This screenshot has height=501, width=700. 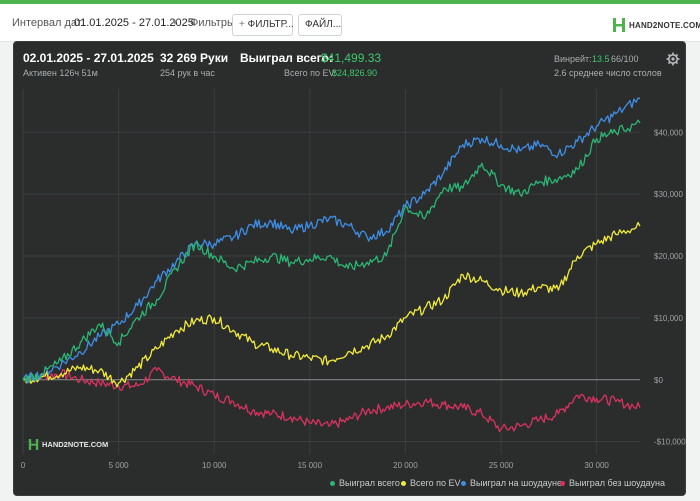 What do you see at coordinates (75, 444) in the screenshot?
I see `watermark-text: HAND2NOTE.COM` at bounding box center [75, 444].